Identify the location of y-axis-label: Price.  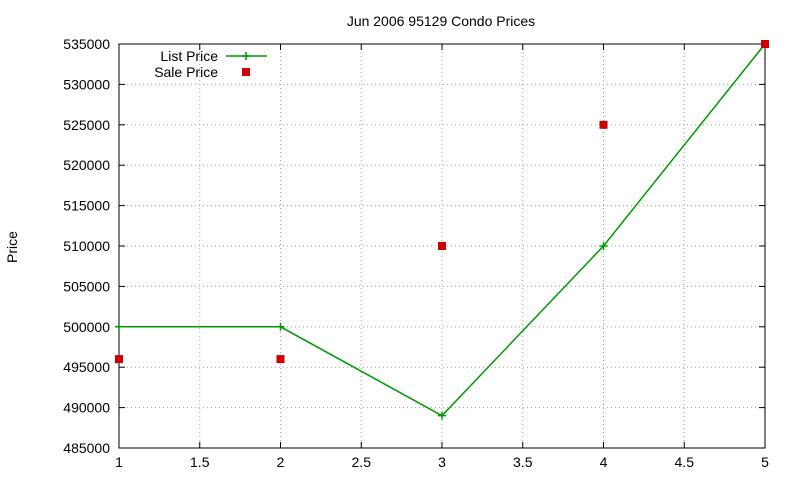
(12, 247).